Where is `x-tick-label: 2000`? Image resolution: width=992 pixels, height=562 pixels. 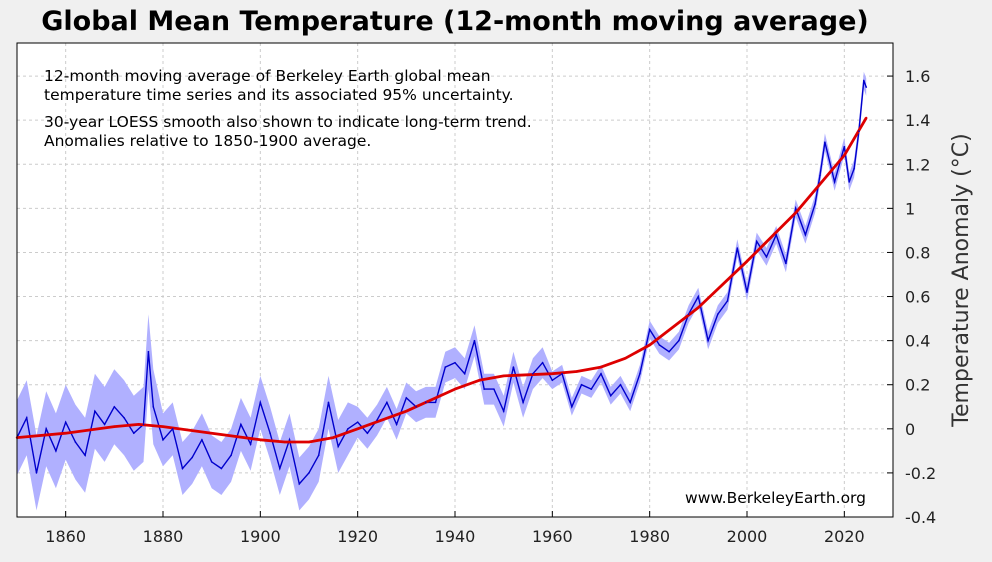 x-tick-label: 2000 is located at coordinates (747, 536).